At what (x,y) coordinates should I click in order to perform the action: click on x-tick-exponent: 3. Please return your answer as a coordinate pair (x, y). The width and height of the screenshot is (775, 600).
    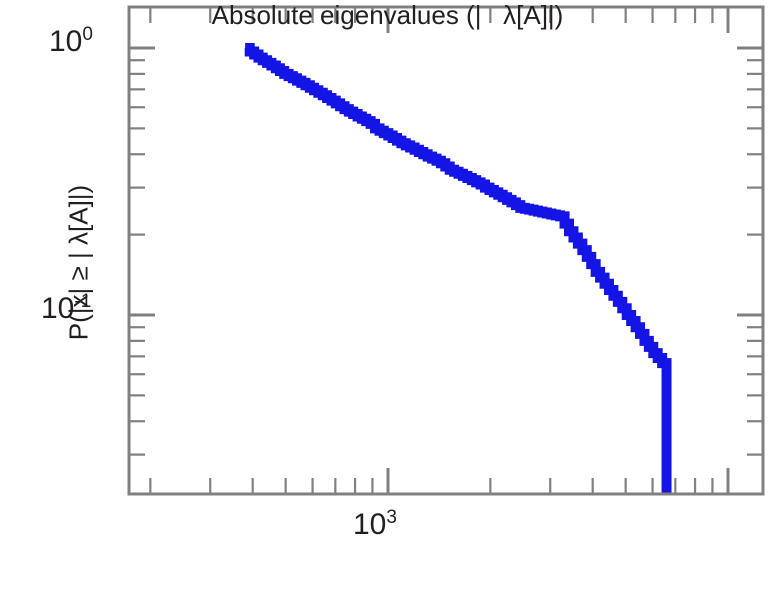
    Looking at the image, I should click on (391, 517).